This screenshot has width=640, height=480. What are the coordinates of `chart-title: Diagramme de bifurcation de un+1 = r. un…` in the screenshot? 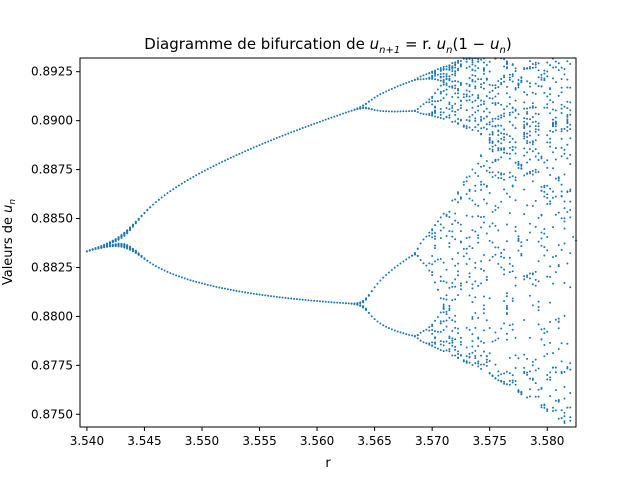 It's located at (327, 45).